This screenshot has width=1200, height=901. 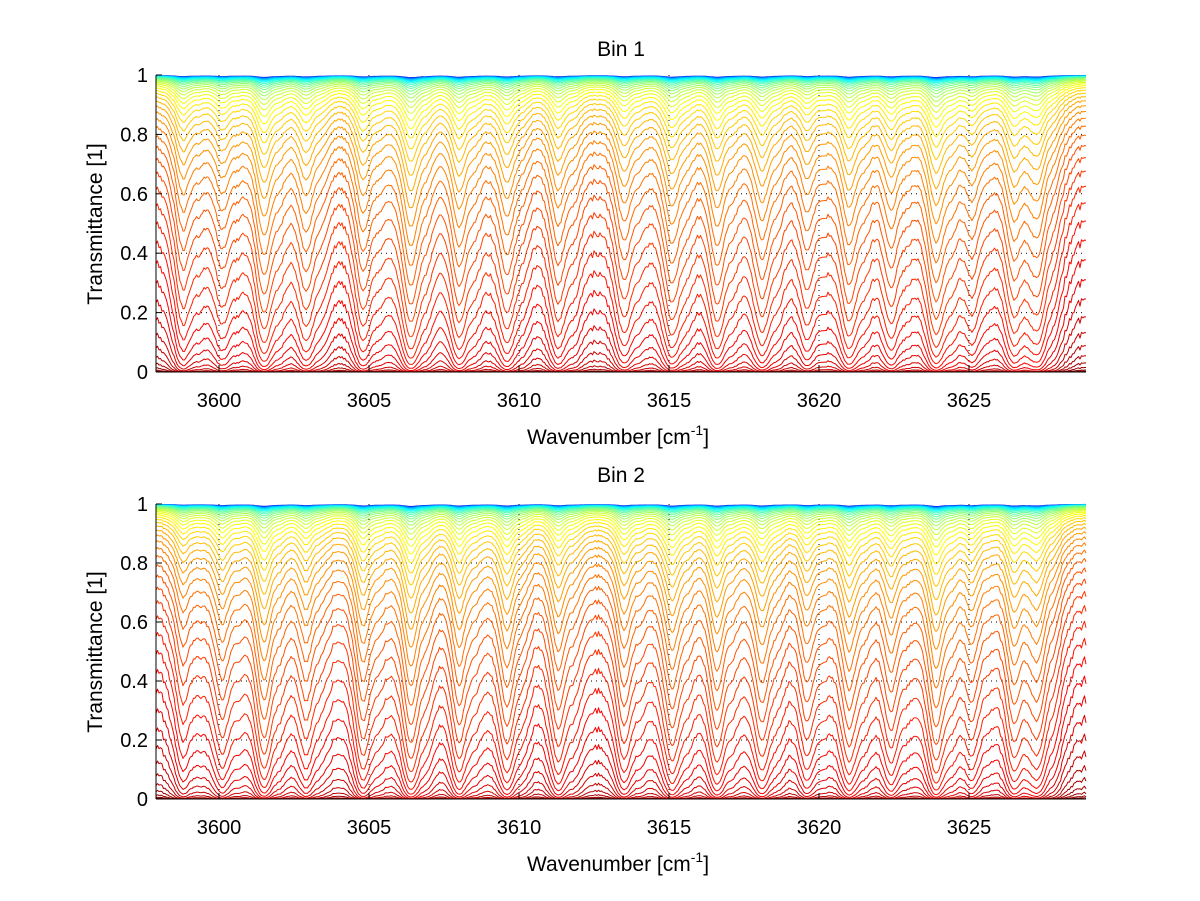 What do you see at coordinates (134, 254) in the screenshot?
I see `y-tick-label: 0.4` at bounding box center [134, 254].